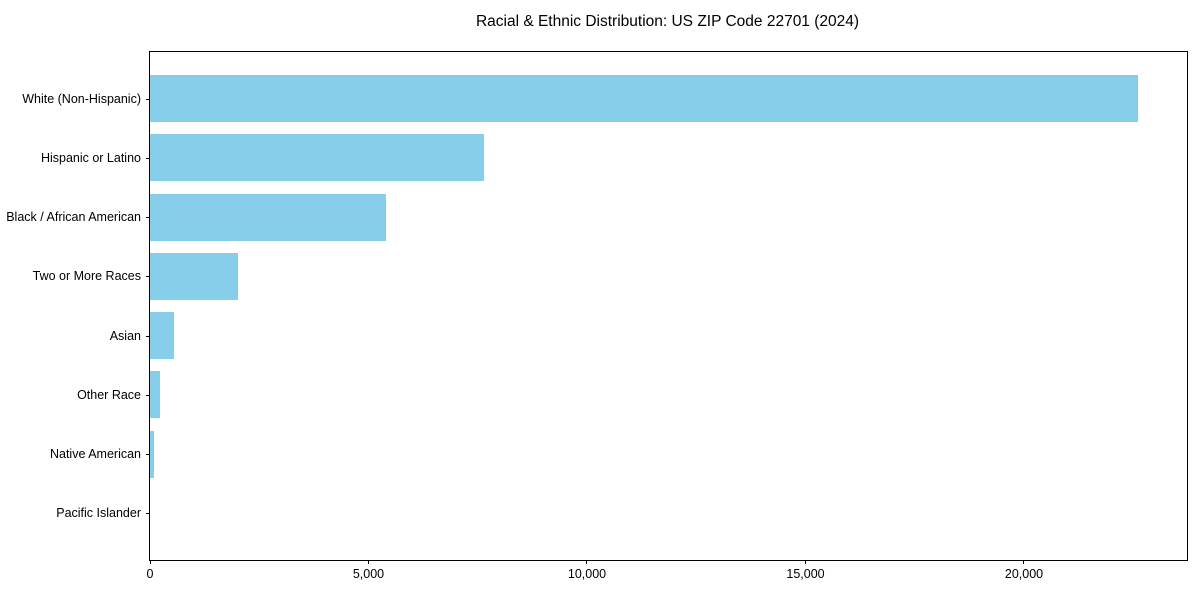 The image size is (1200, 600). Describe the element at coordinates (268, 217) in the screenshot. I see `bar-black-african-american` at that location.